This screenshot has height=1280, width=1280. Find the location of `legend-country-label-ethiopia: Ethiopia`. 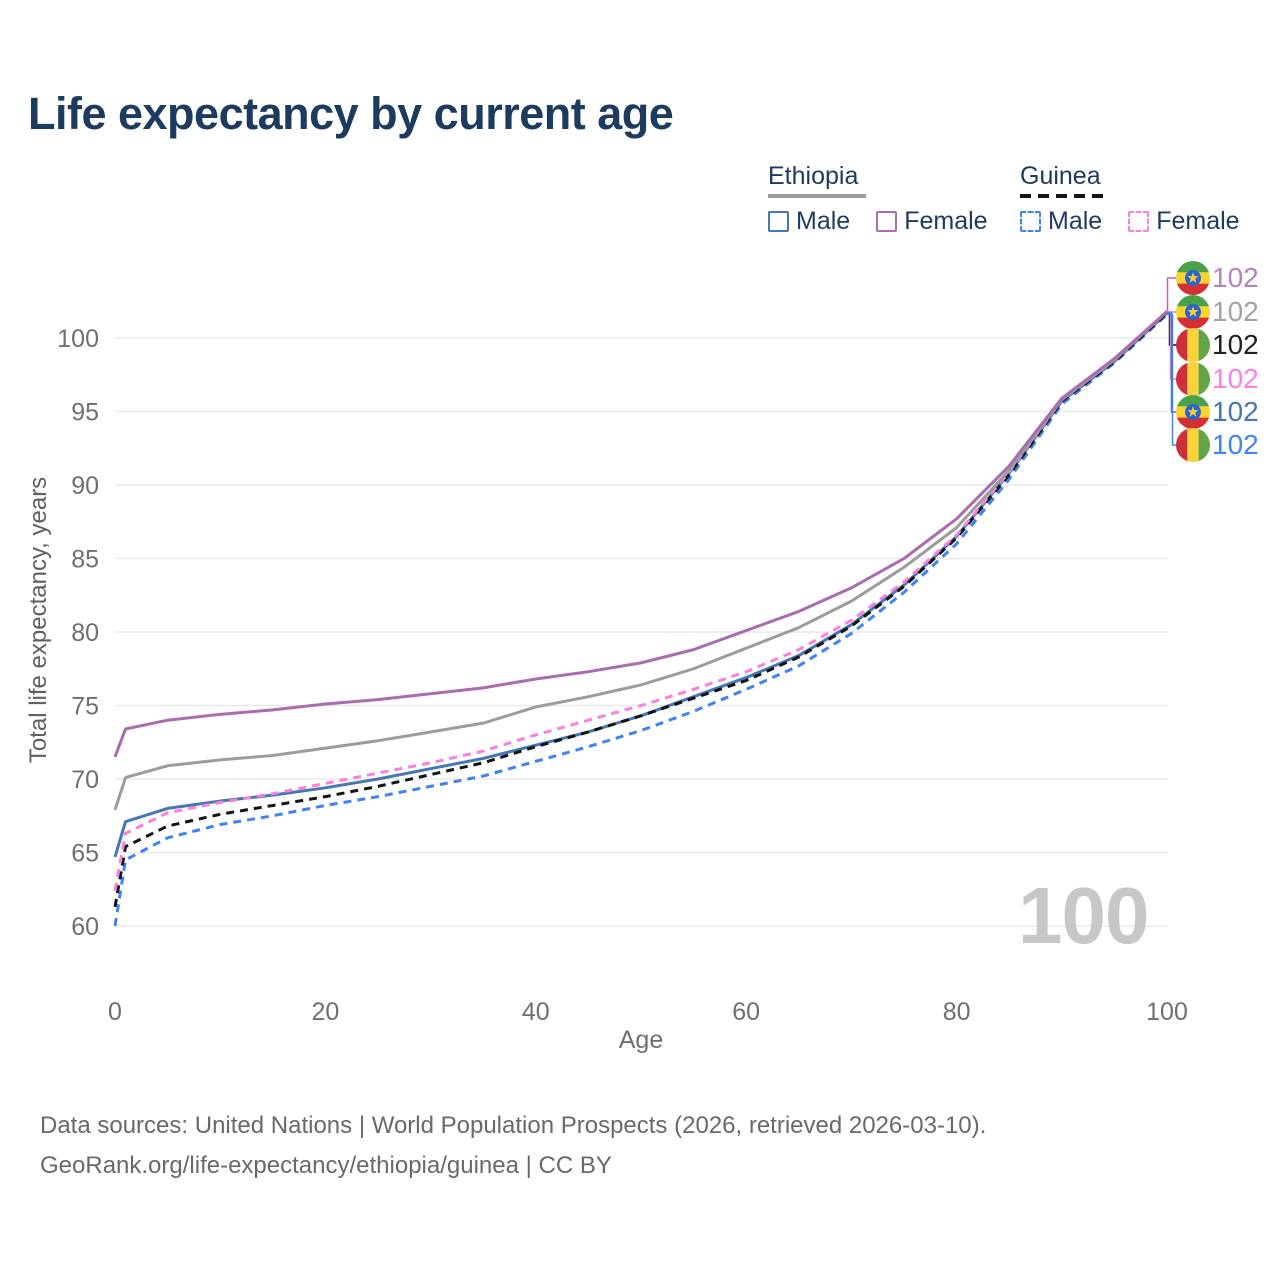

legend-country-label-ethiopia: Ethiopia is located at coordinates (813, 176).